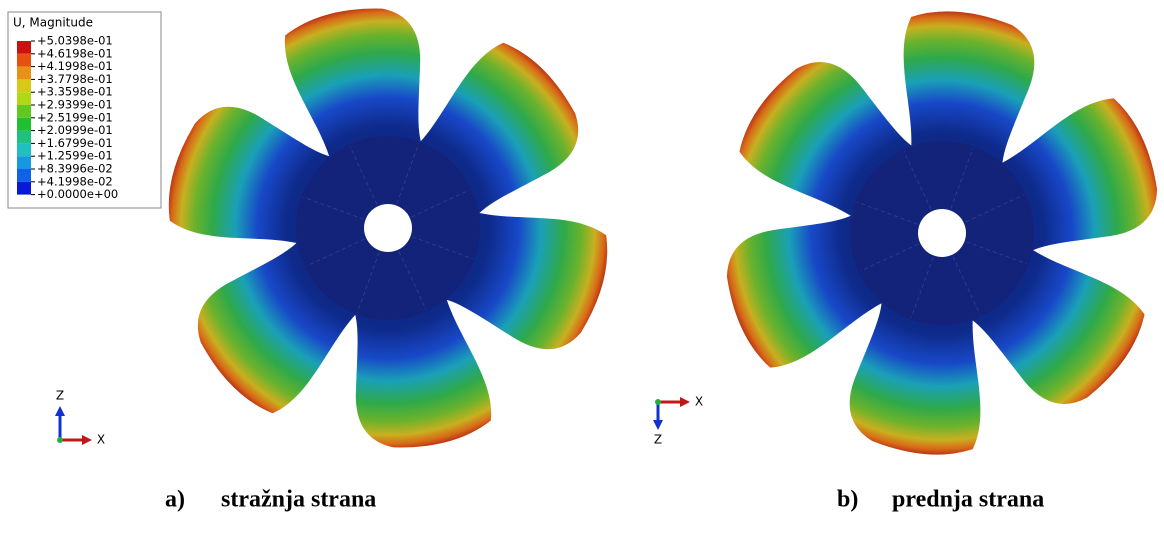 This screenshot has height=541, width=1164. Describe the element at coordinates (75, 169) in the screenshot. I see `legend-label: +8.3996e-02` at that location.